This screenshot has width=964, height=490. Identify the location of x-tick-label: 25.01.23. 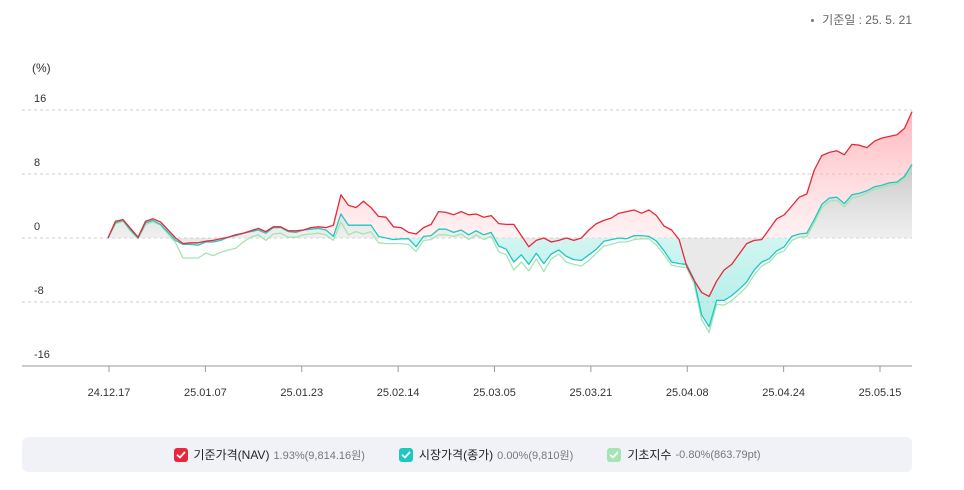
(301, 393).